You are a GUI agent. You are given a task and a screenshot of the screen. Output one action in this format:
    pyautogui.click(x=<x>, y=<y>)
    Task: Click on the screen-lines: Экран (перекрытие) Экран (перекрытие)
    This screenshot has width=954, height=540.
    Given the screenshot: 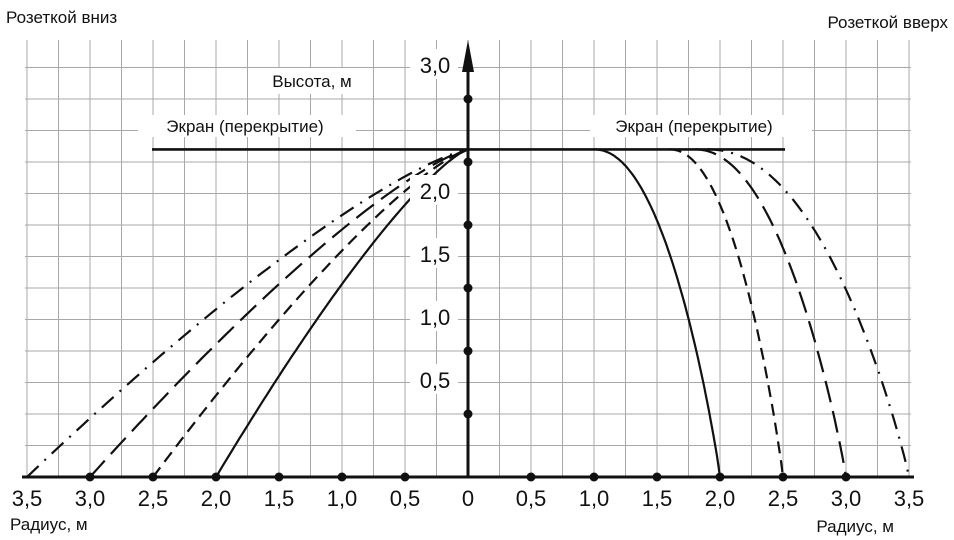 What is the action you would take?
    pyautogui.click(x=475, y=133)
    